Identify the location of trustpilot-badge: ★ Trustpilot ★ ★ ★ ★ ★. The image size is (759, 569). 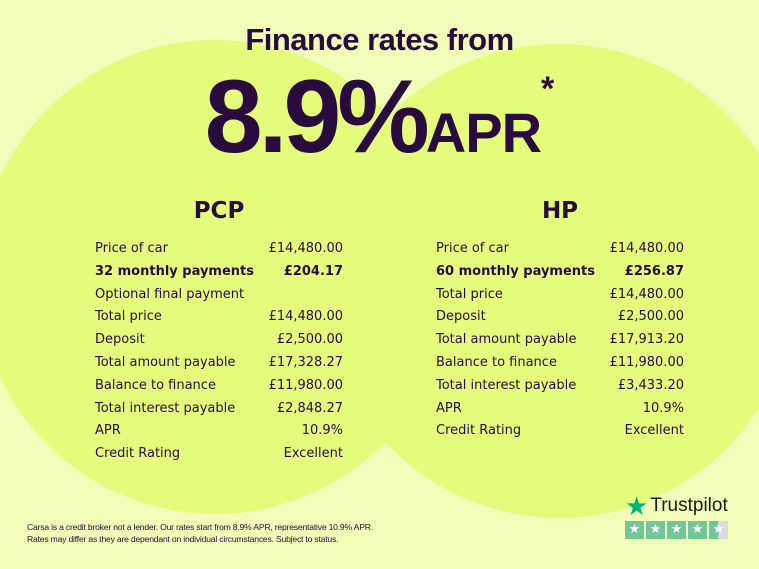
(676, 515).